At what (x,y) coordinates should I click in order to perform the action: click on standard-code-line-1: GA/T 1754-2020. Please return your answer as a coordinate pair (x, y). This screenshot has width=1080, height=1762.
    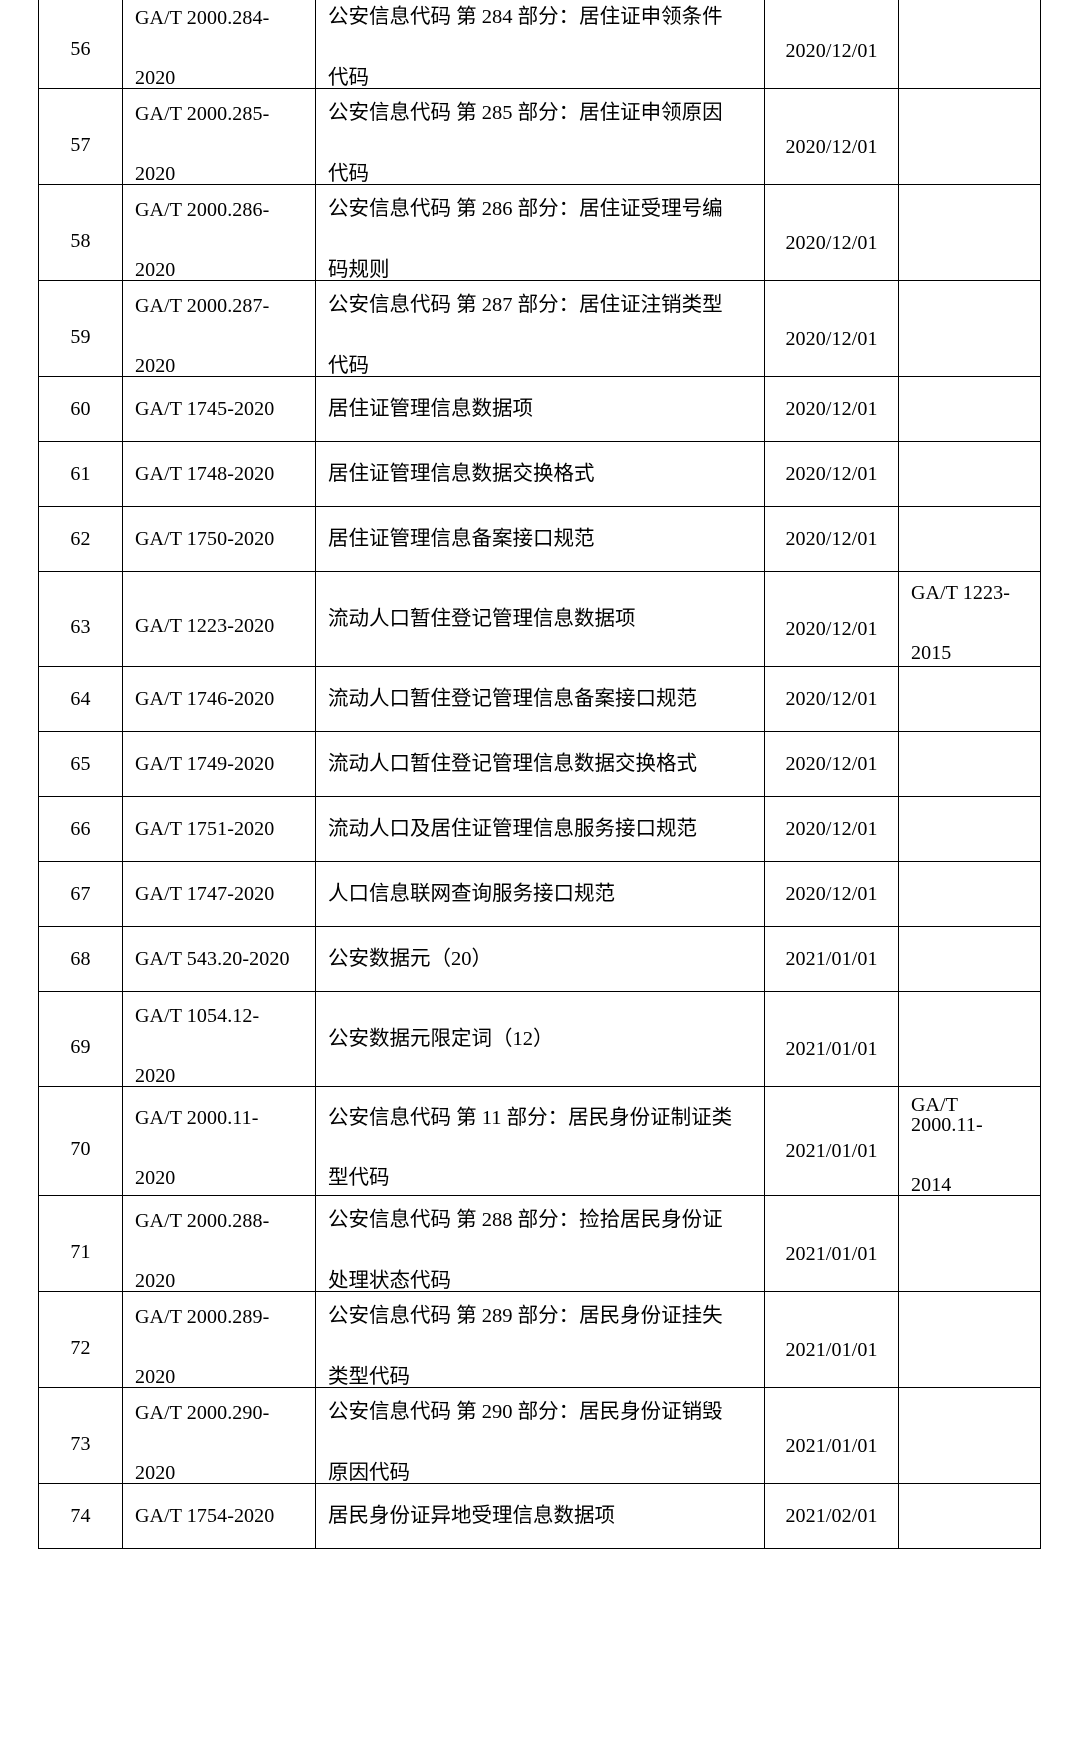
    Looking at the image, I should click on (205, 1516).